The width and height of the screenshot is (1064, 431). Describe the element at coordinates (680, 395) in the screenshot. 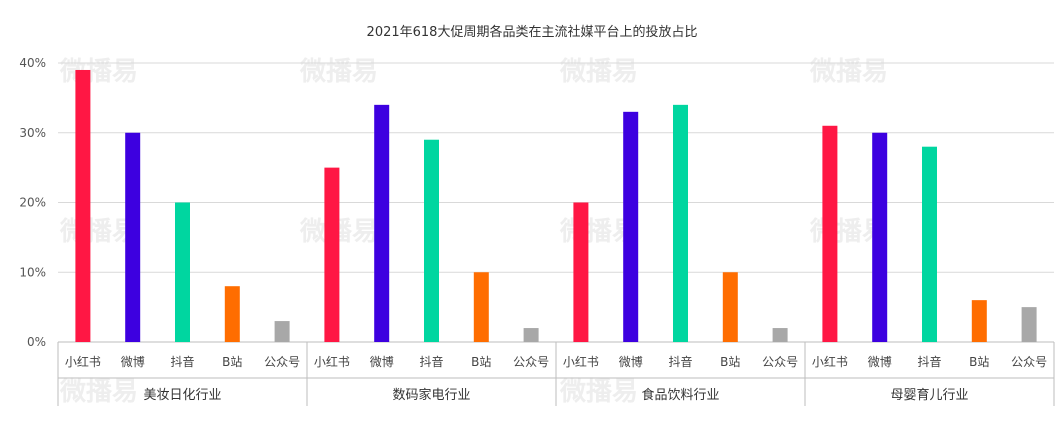

I see `x-group-label: 食品饮料行业` at that location.